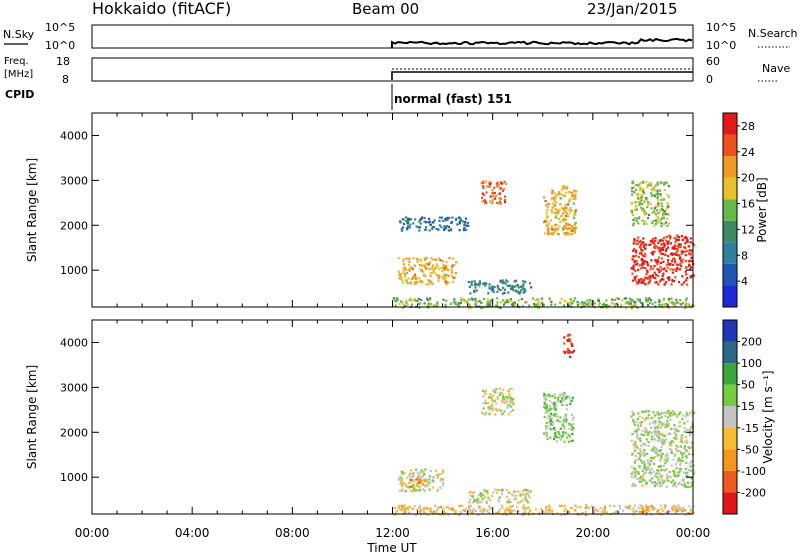  What do you see at coordinates (721, 45) in the screenshot?
I see `nsearch-tick-bottom: 10^0` at bounding box center [721, 45].